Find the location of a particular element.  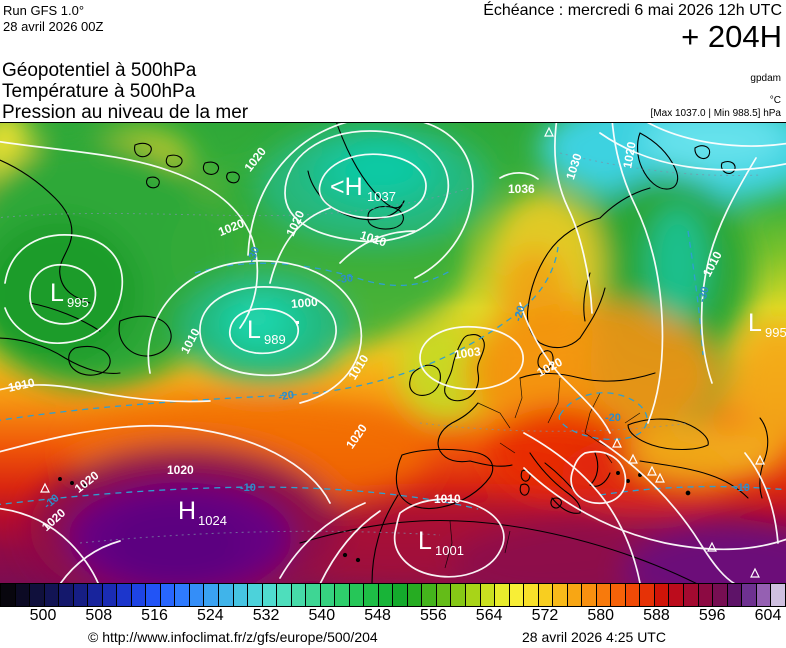

unit-geopotential: gpdam is located at coordinates (765, 78).